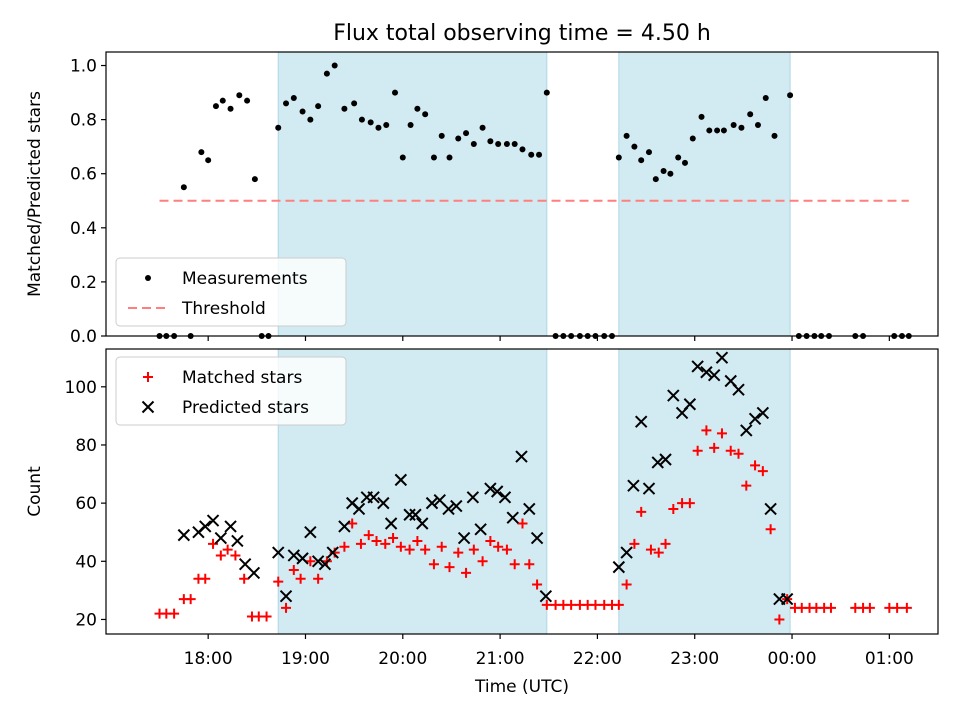 The height and width of the screenshot is (720, 960). What do you see at coordinates (889, 659) in the screenshot?
I see `x-tick-label: 01:00` at bounding box center [889, 659].